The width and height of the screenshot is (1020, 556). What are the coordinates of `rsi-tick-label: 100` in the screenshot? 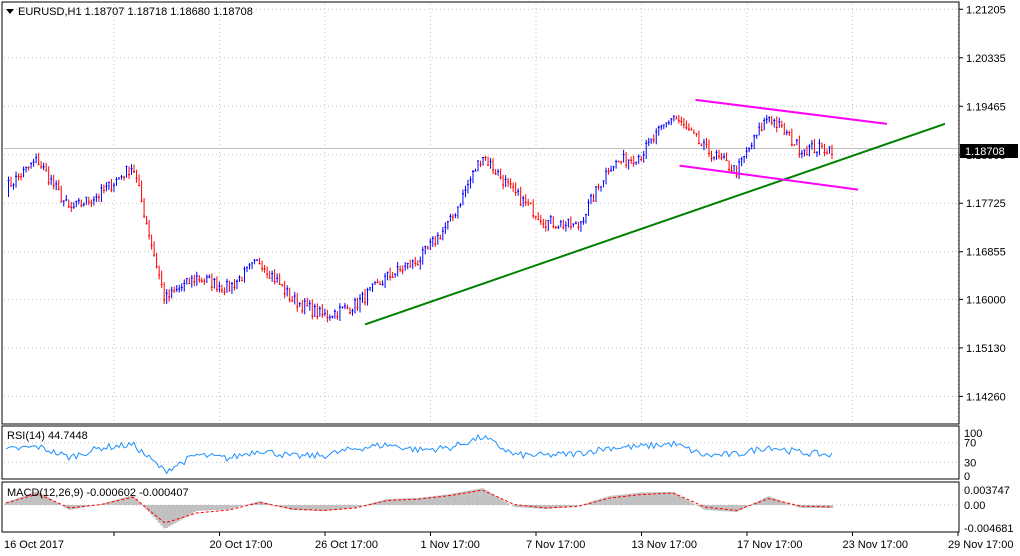 It's located at (973, 434).